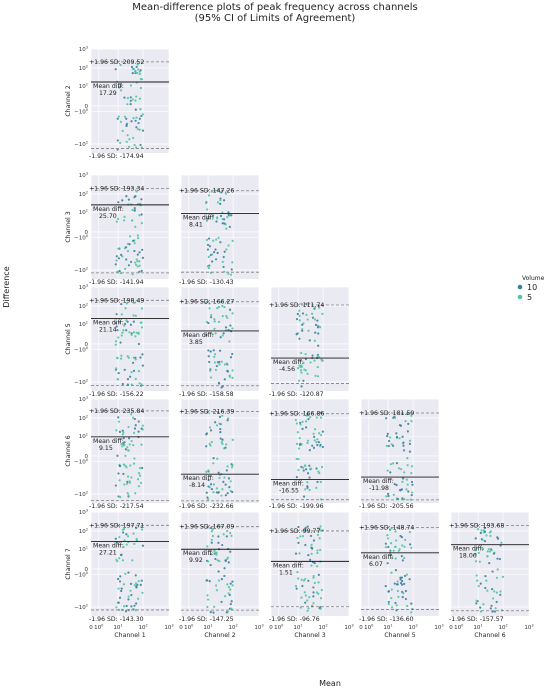  I want to click on mean-diff-label: Mean diff:, so click(198, 217).